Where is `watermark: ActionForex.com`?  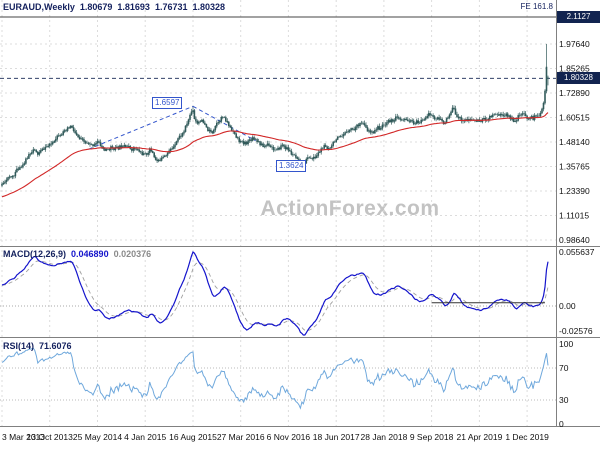 watermark: ActionForex.com is located at coordinates (350, 208).